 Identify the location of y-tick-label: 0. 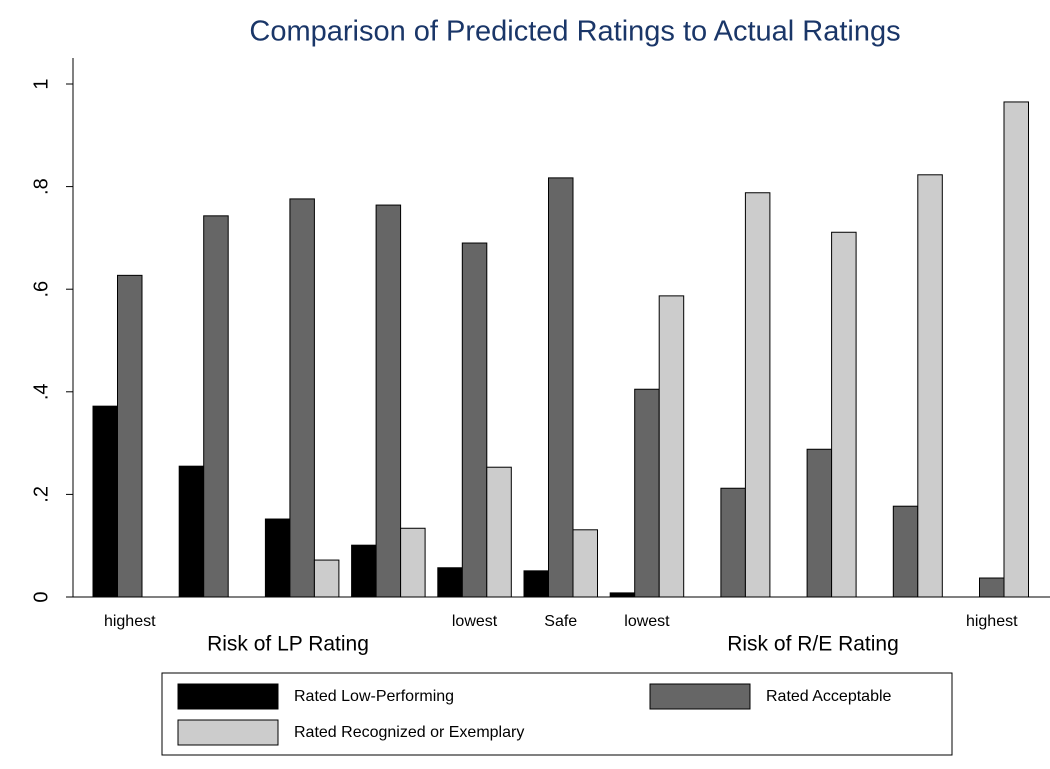
(41, 596).